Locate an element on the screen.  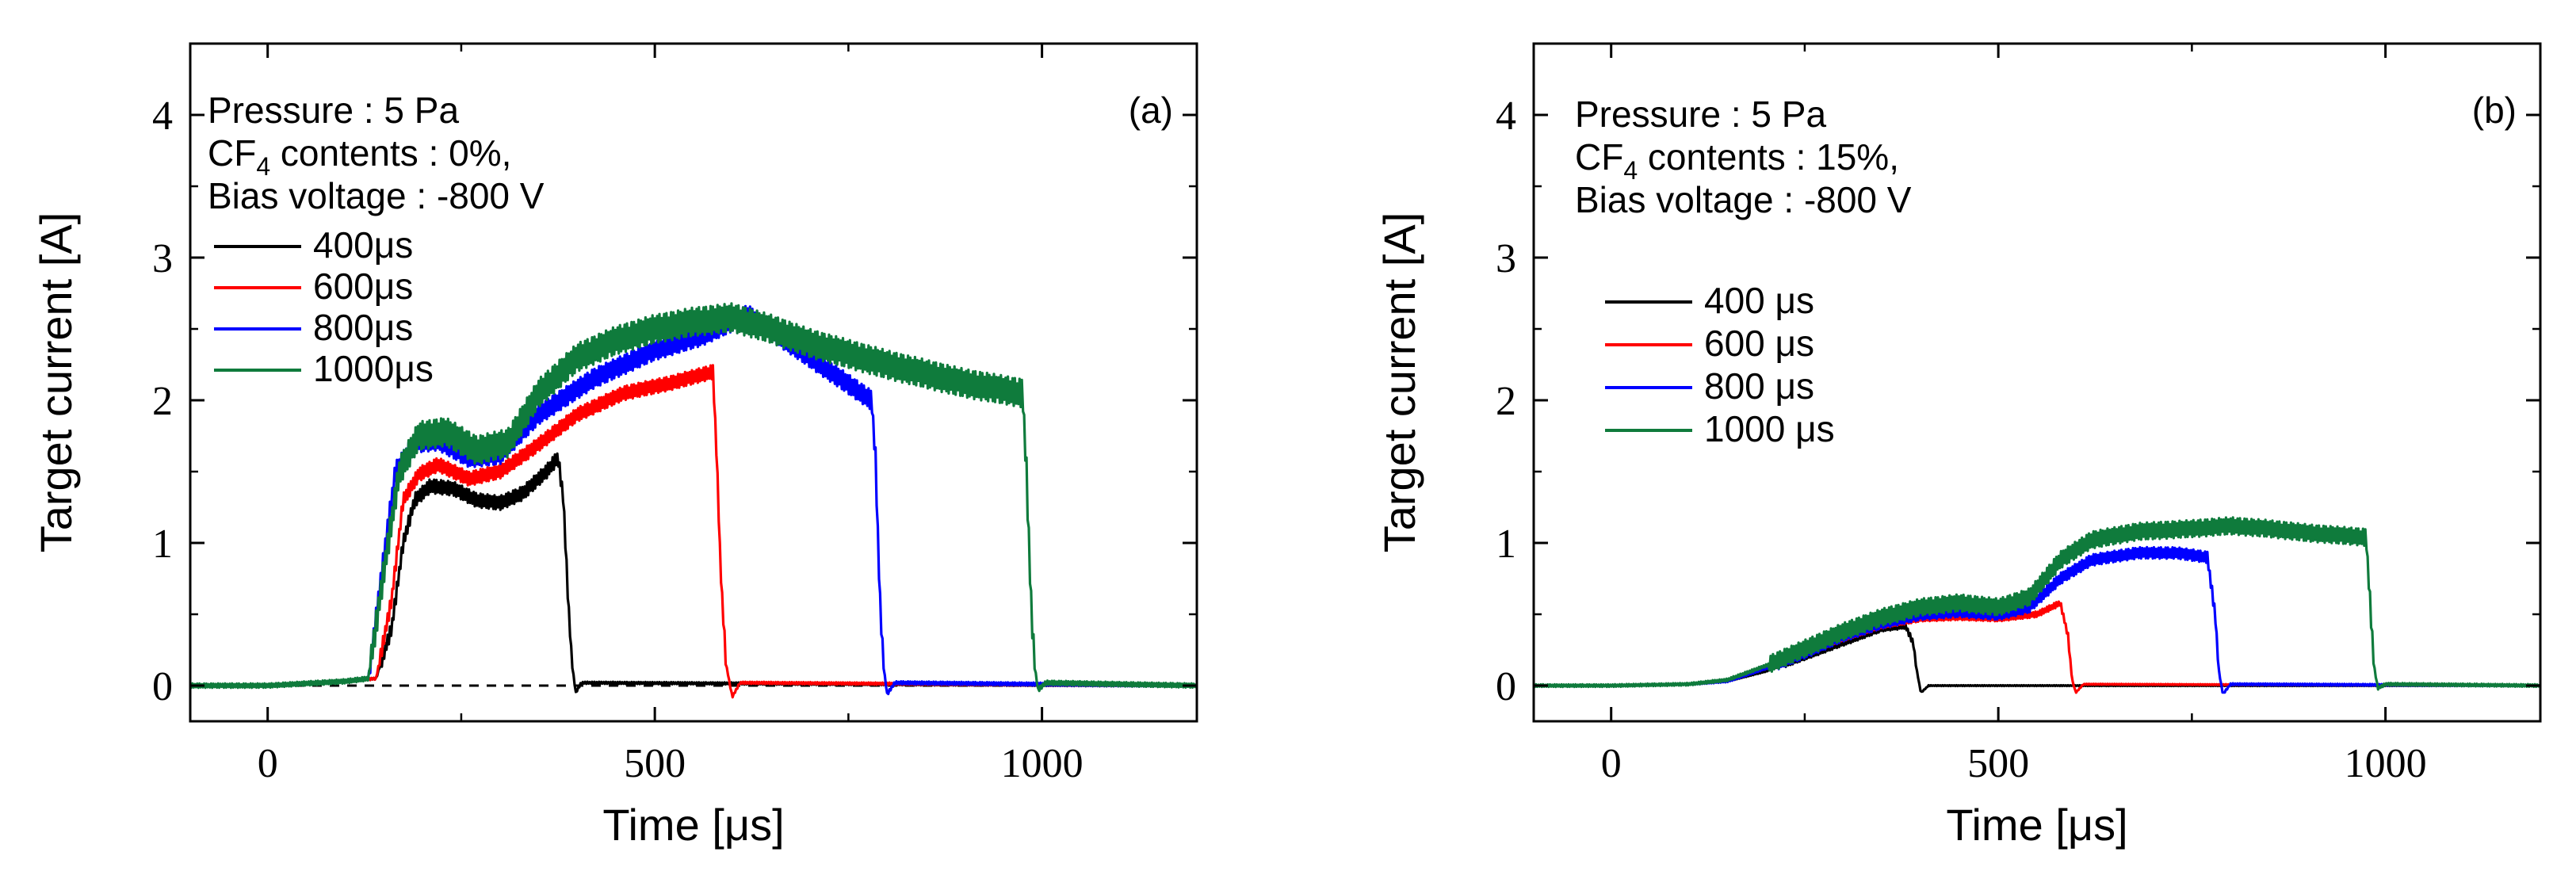
annotation-cf4-contents: CF4 contents : 0%, is located at coordinates (359, 156).